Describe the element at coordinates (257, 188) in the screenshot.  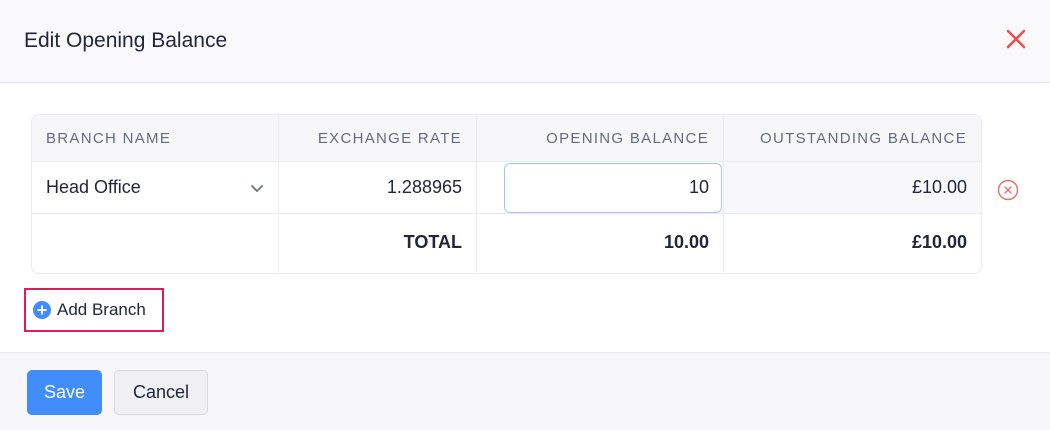
I see `chevron-down-icon` at that location.